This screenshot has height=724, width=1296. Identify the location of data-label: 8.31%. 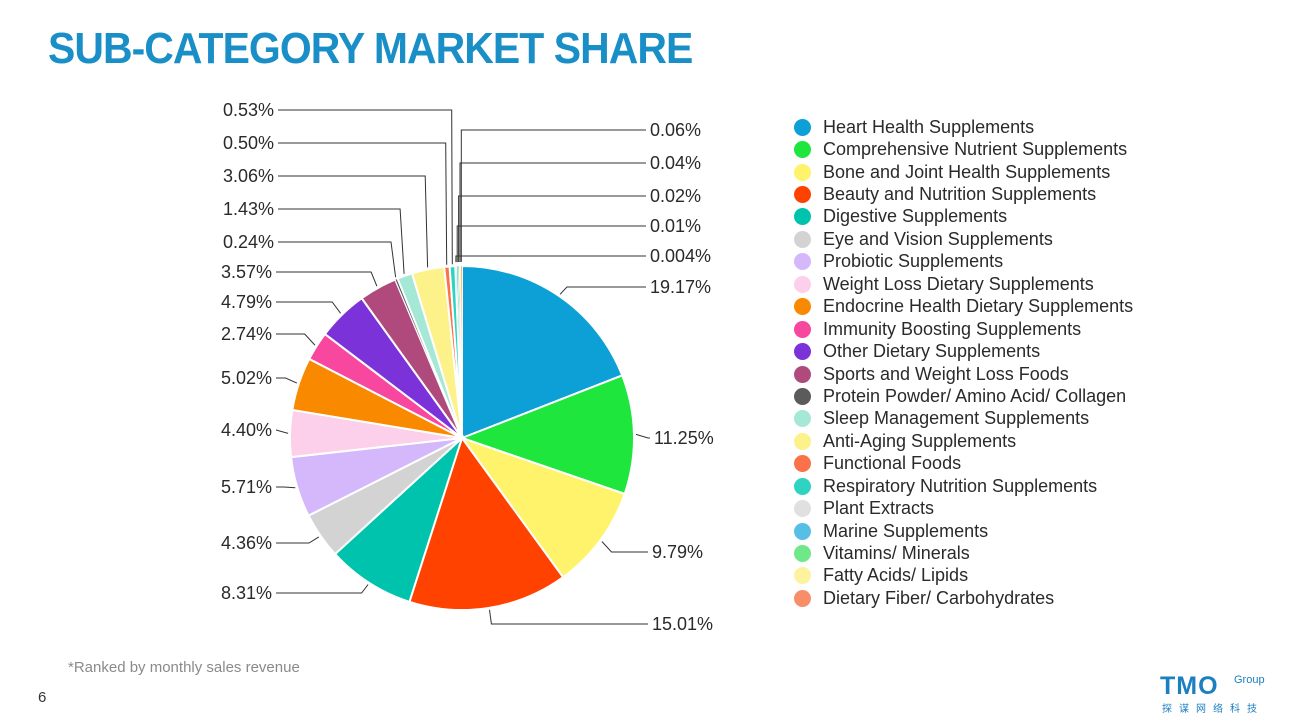
(246, 593).